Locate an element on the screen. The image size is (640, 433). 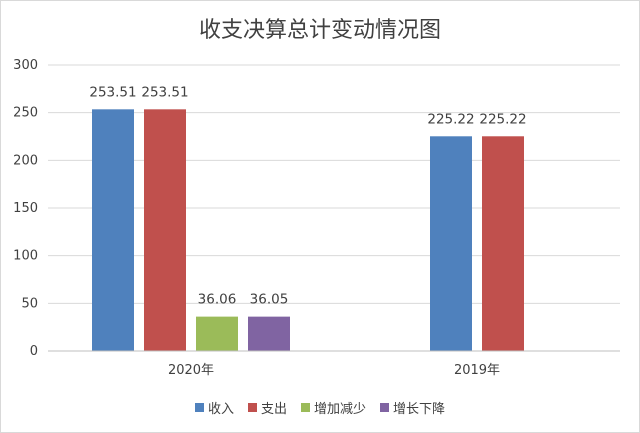
x-tick-label: 2019年 is located at coordinates (477, 370).